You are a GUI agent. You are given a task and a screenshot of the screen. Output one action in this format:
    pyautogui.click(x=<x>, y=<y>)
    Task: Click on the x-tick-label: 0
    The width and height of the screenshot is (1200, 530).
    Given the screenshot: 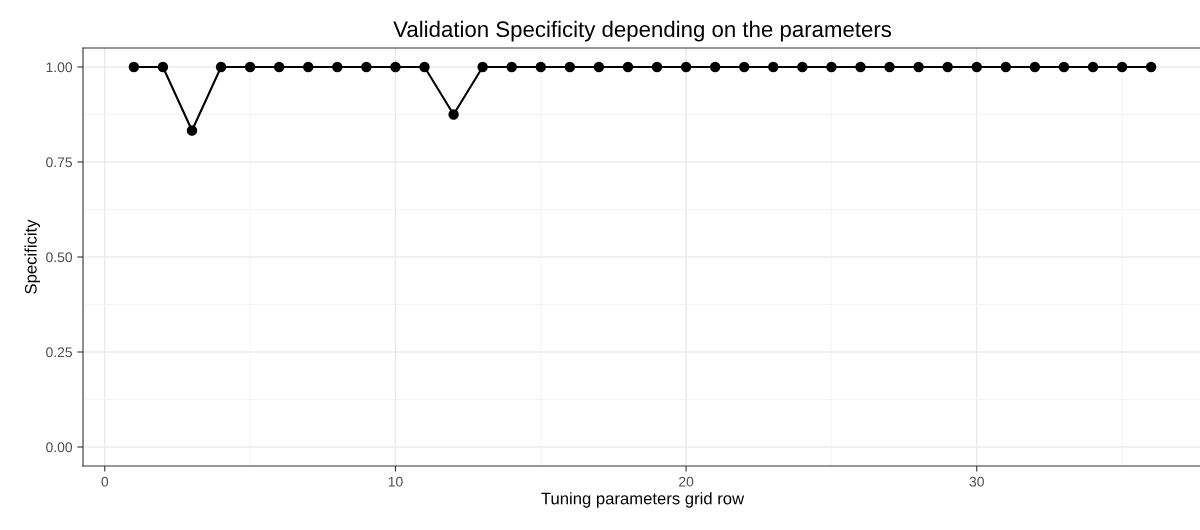 What is the action you would take?
    pyautogui.click(x=105, y=481)
    